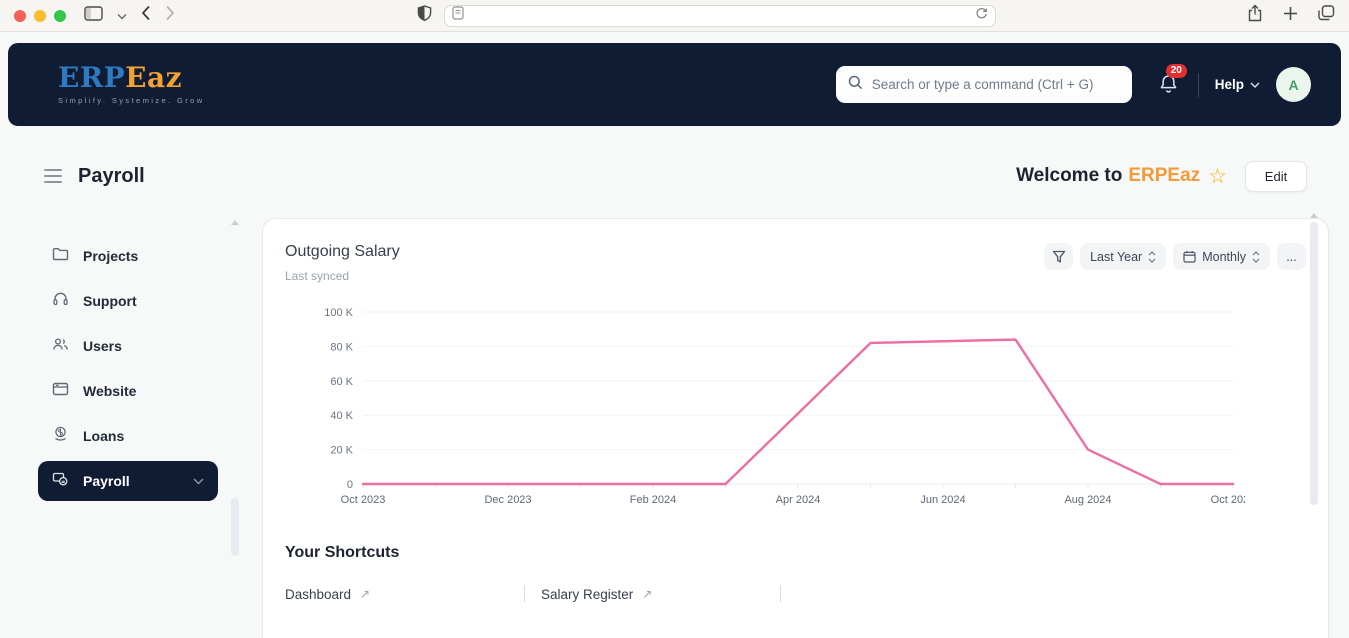 The height and width of the screenshot is (638, 1349). Describe the element at coordinates (1069, 175) in the screenshot. I see `welcome-prefix: Welcome to` at that location.